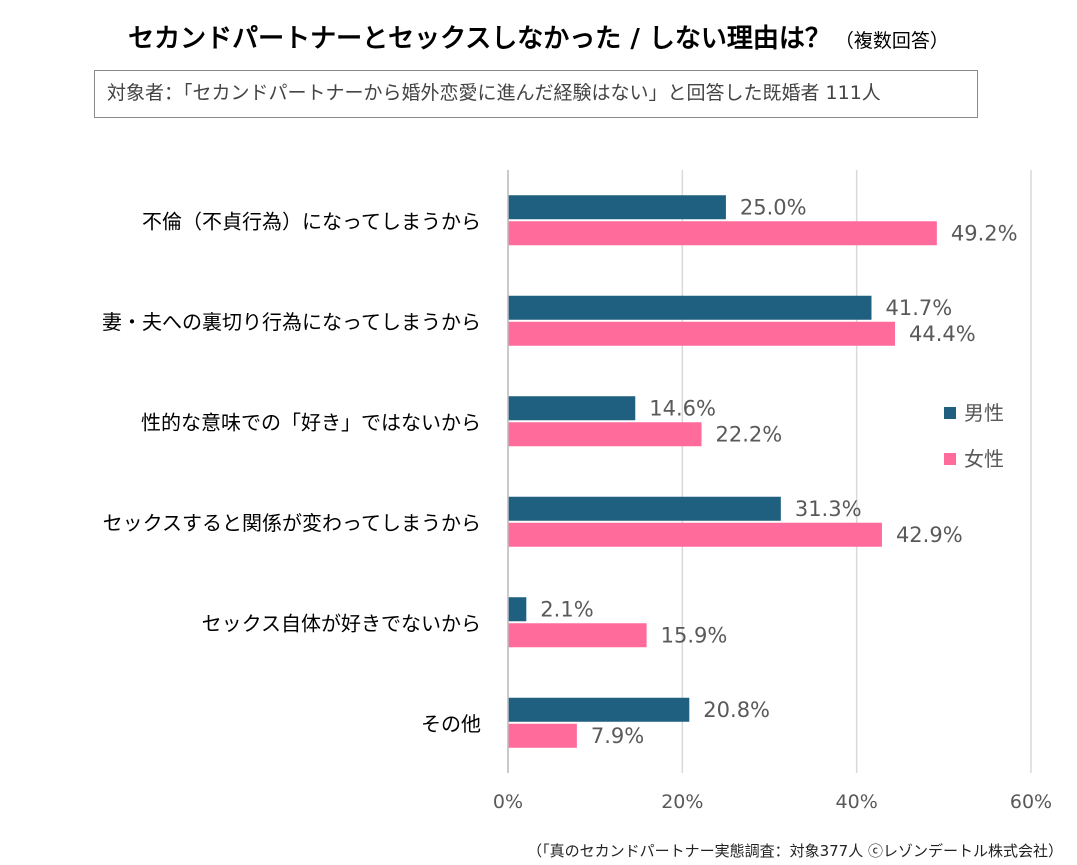 Image resolution: width=1077 pixels, height=865 pixels. What do you see at coordinates (984, 413) in the screenshot?
I see `legend-label: 男性` at bounding box center [984, 413].